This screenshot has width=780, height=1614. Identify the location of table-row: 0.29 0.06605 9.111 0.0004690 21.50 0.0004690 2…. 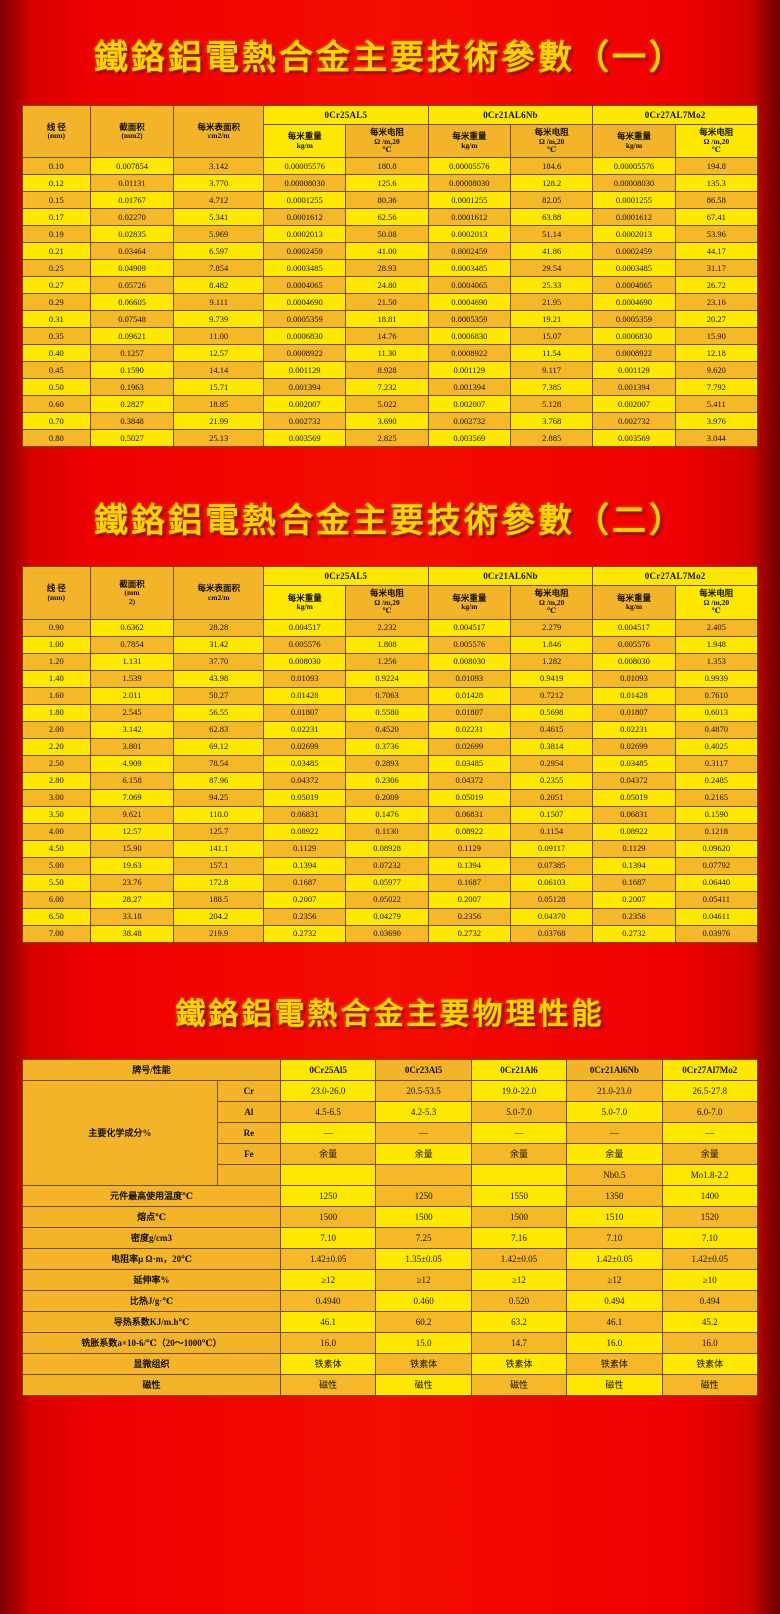
(390, 302).